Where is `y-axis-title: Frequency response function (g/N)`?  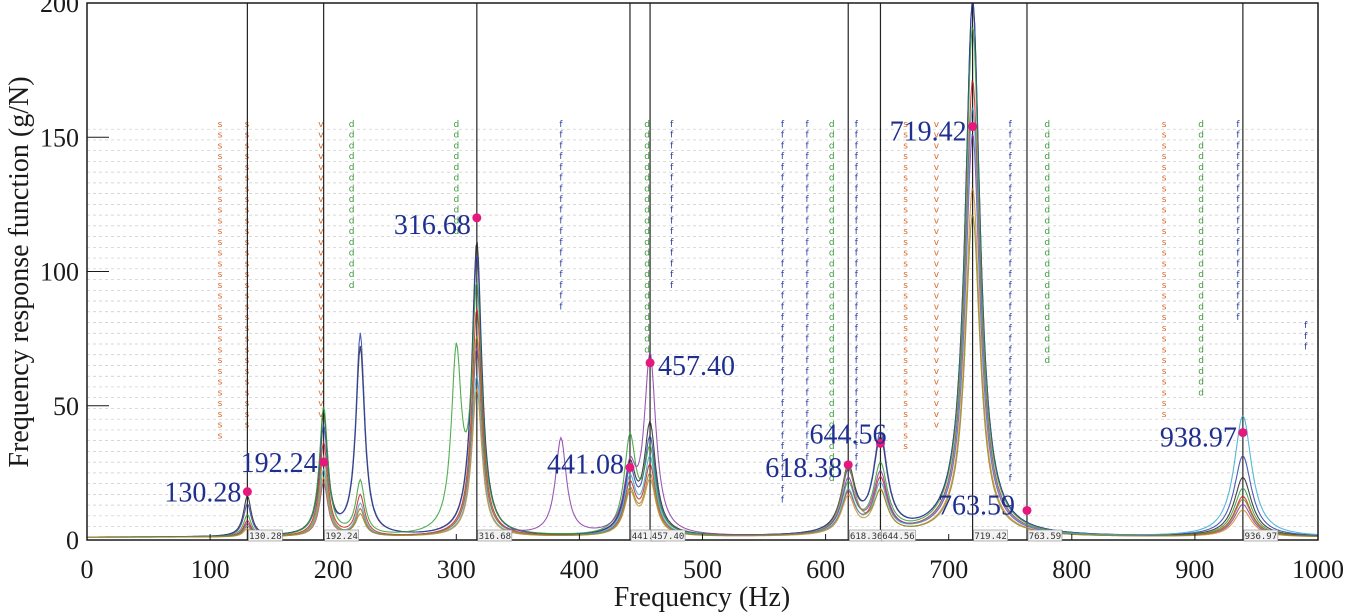 y-axis-title: Frequency response function (g/N) is located at coordinates (19, 271).